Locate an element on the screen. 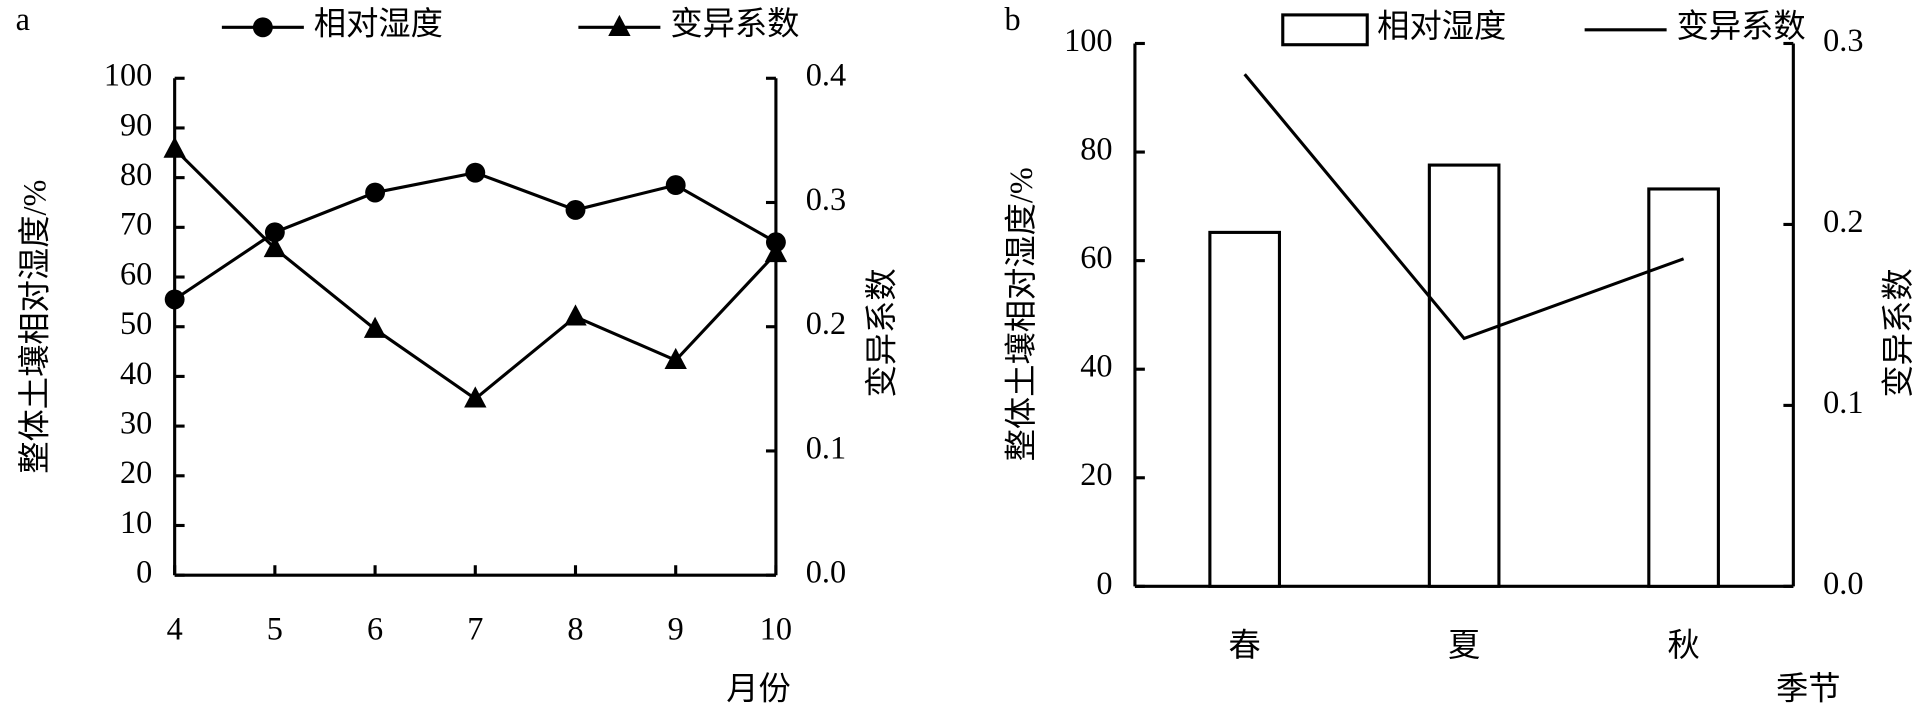  x-axis-title: 月份 is located at coordinates (758, 688).